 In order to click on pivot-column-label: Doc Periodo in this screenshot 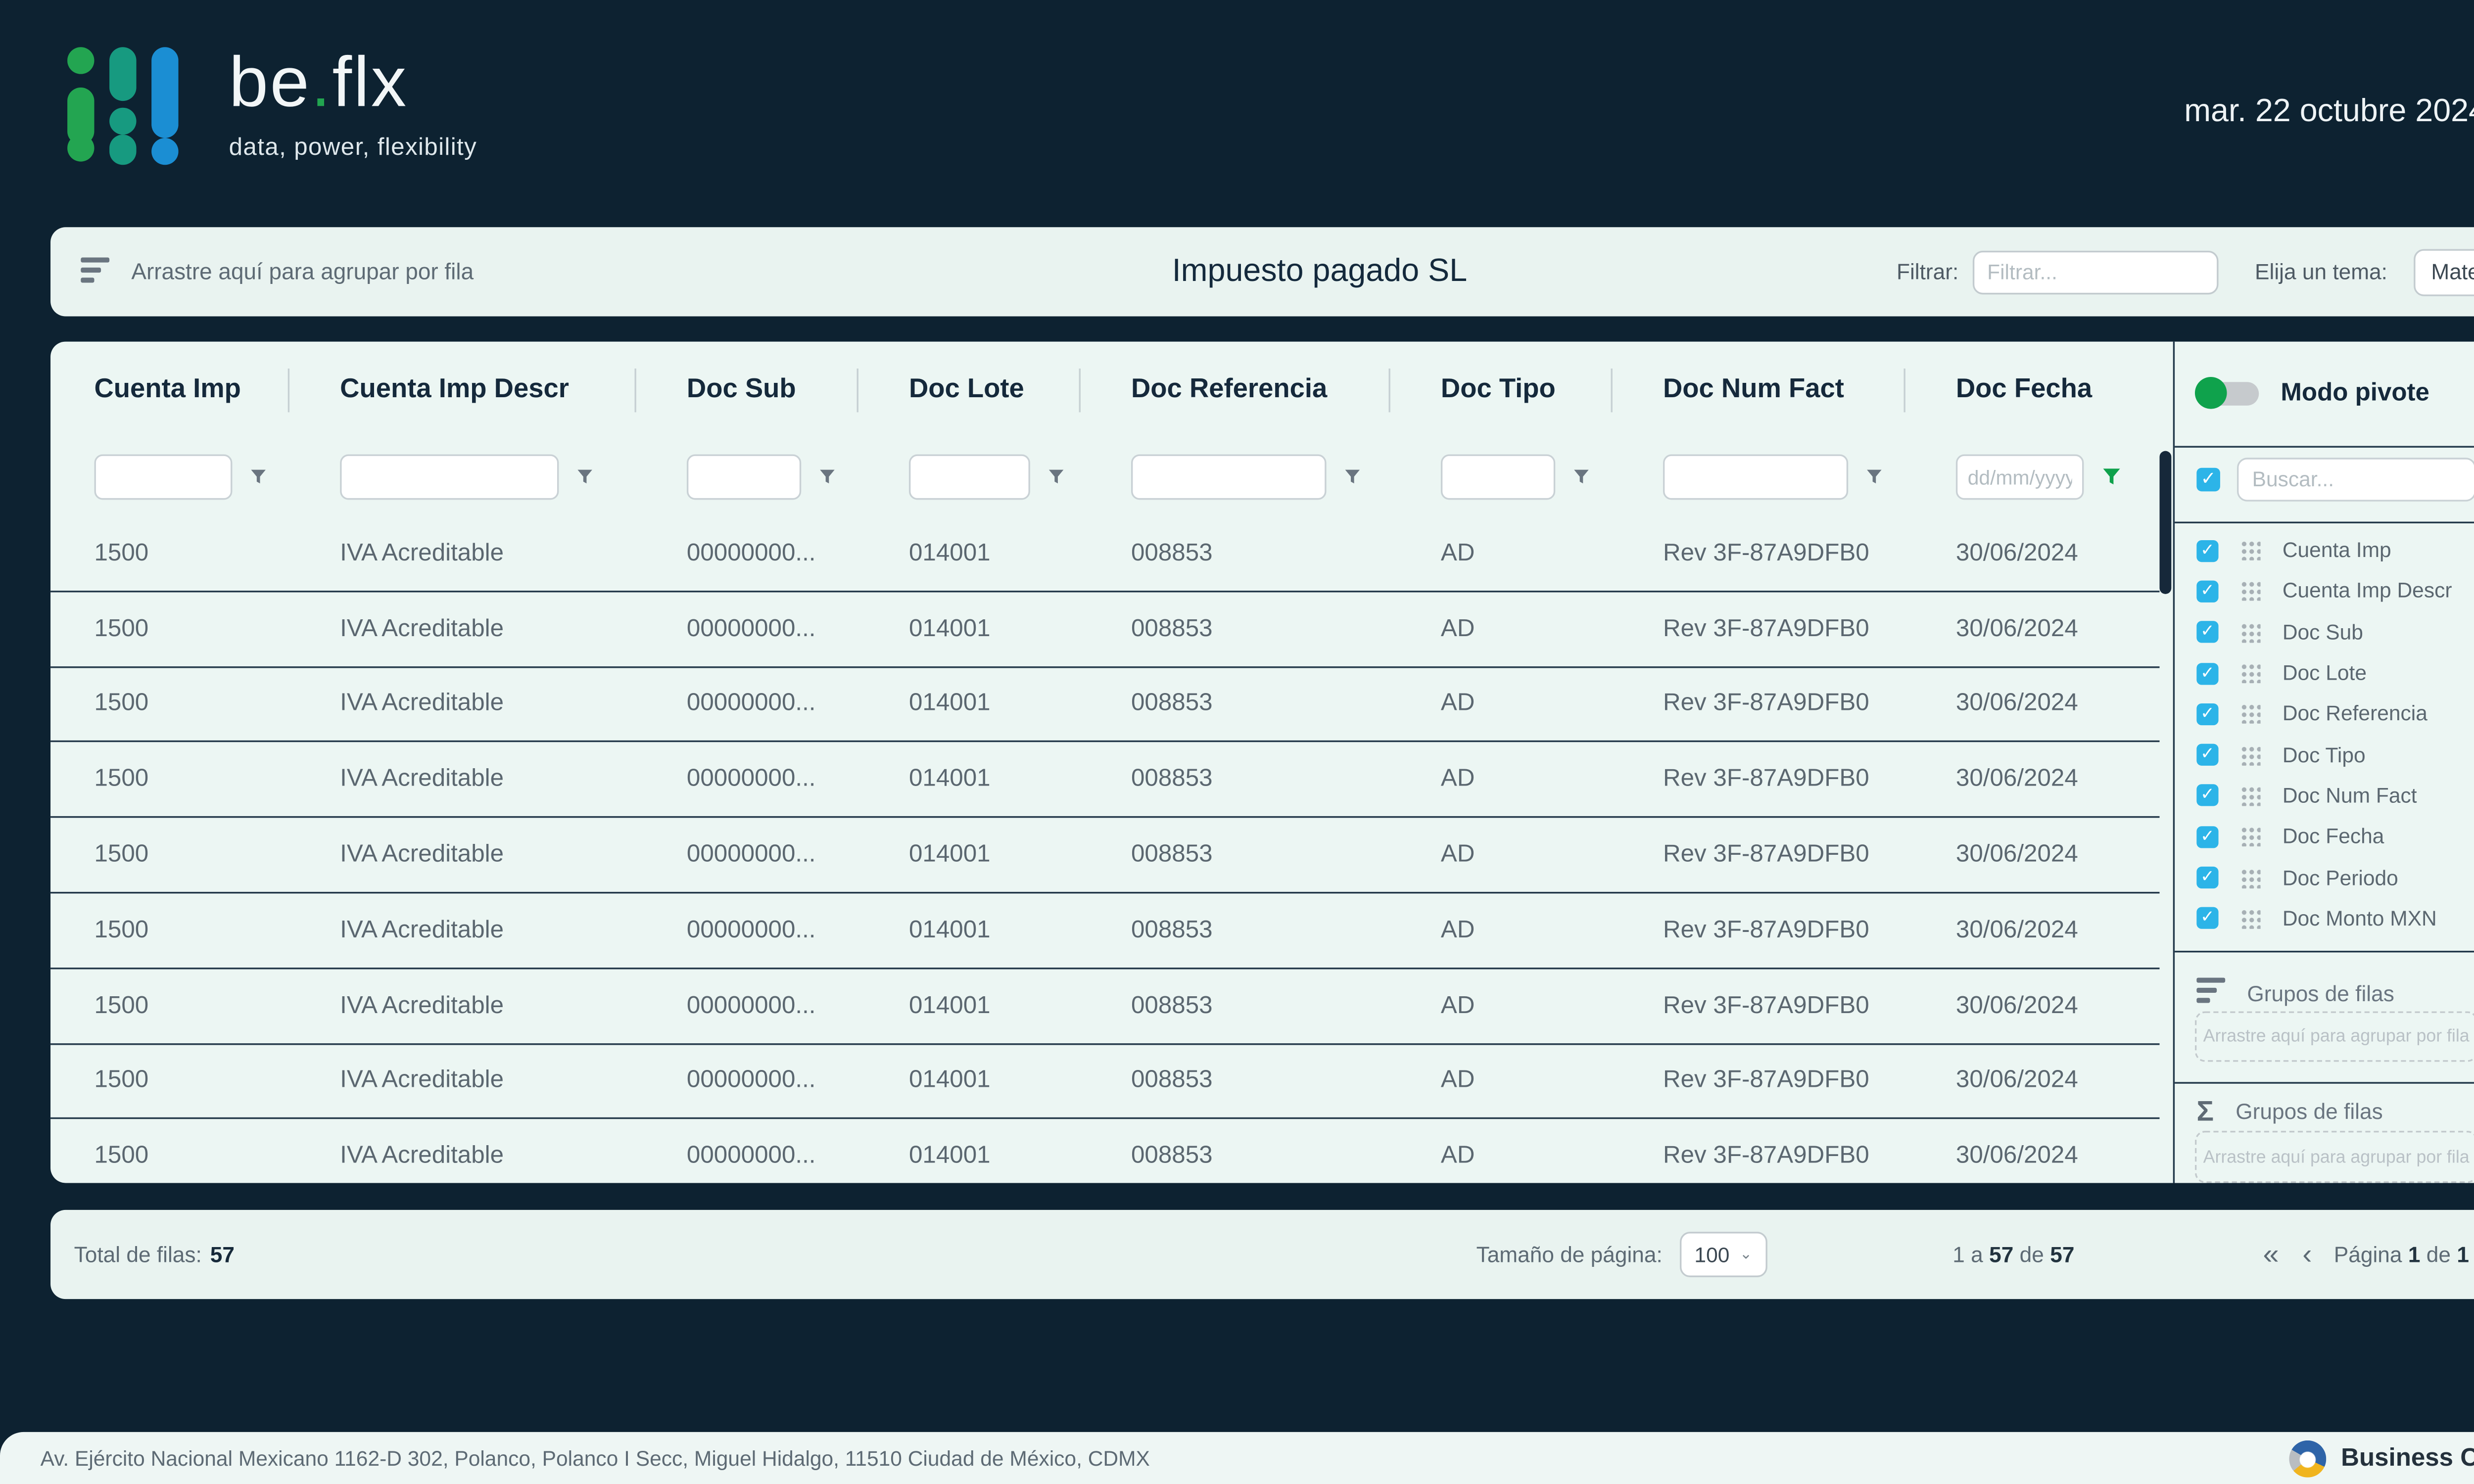, I will do `click(2340, 877)`.